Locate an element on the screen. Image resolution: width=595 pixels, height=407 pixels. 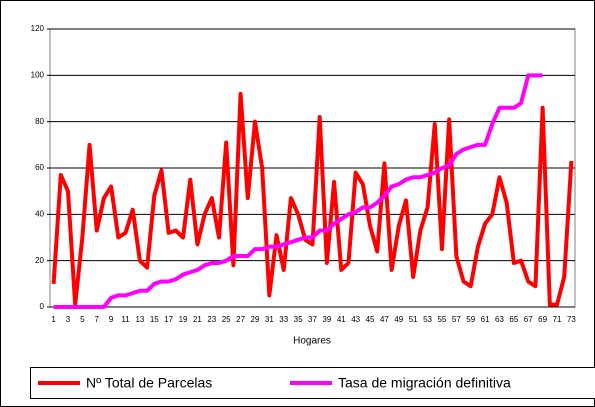
x-tick-label: 29 is located at coordinates (255, 319).